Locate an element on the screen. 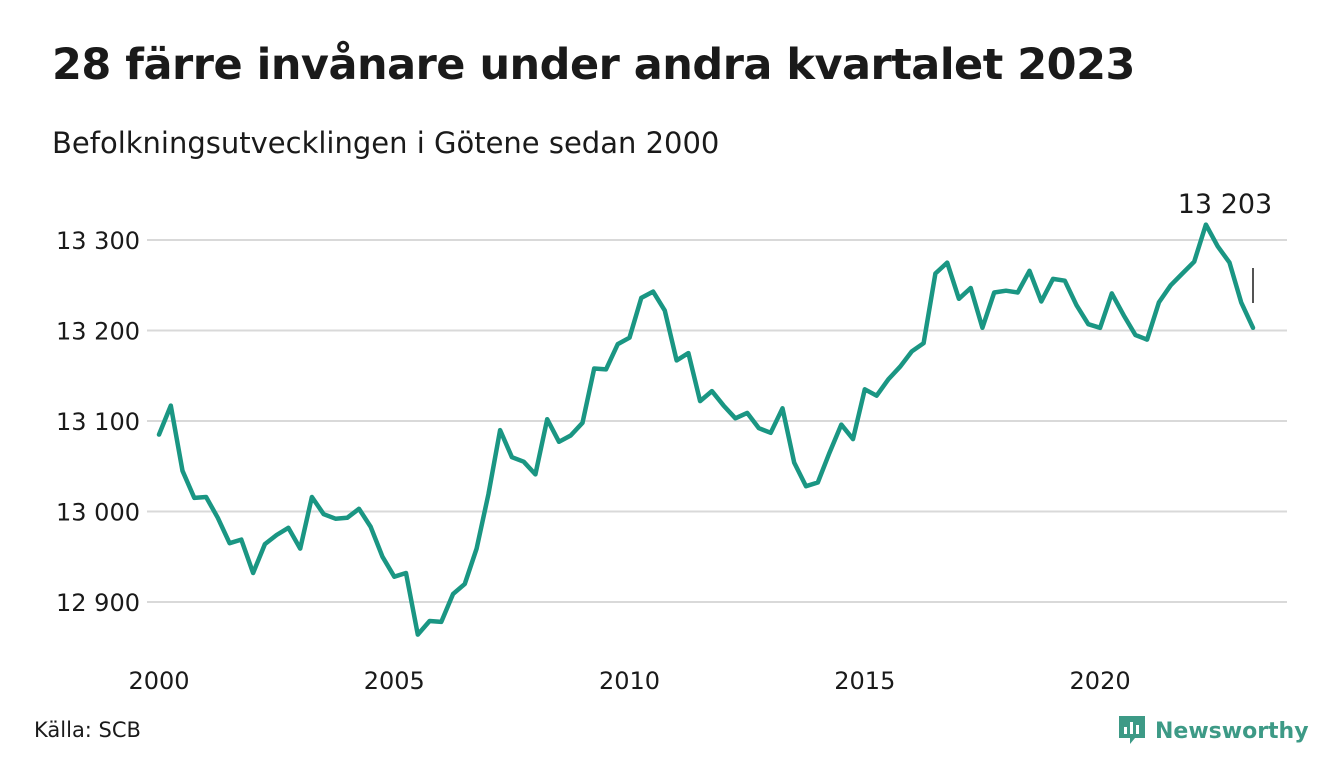  y-axis-labels: 12 900 13 000 13 100 13 200 13 300 is located at coordinates (98, 422).